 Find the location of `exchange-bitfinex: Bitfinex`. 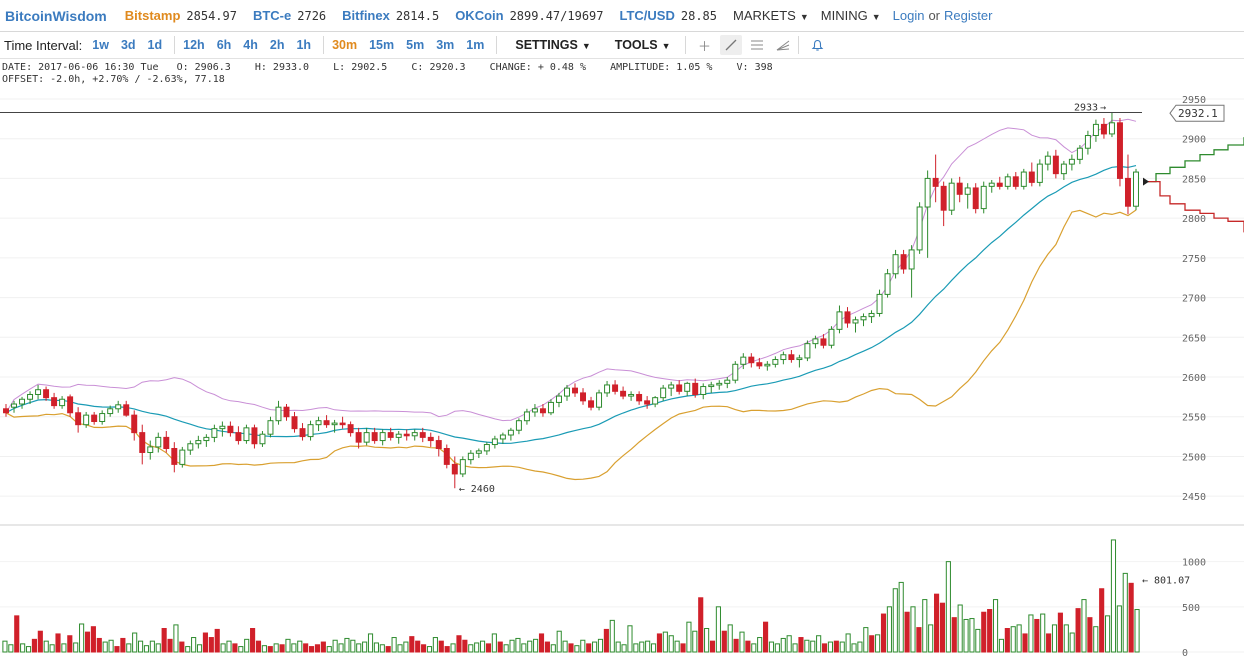

exchange-bitfinex: Bitfinex is located at coordinates (366, 15).